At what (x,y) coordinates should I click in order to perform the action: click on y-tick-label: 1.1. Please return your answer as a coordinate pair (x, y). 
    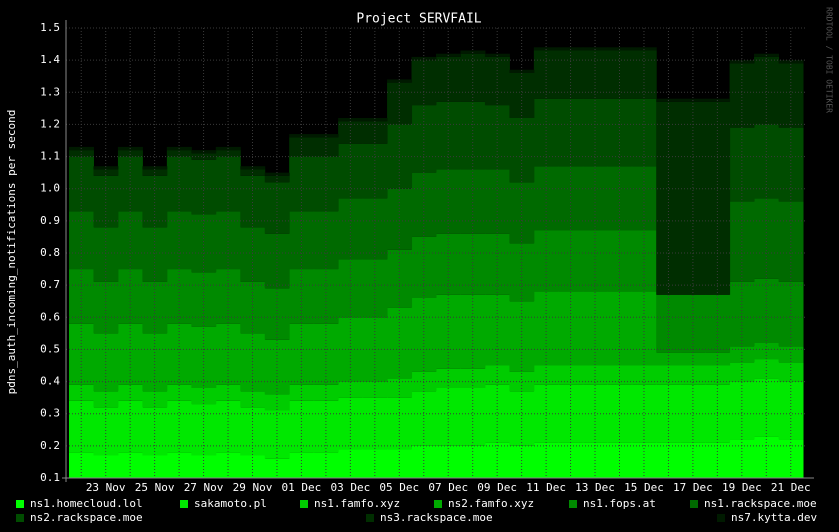
    Looking at the image, I should click on (50, 156).